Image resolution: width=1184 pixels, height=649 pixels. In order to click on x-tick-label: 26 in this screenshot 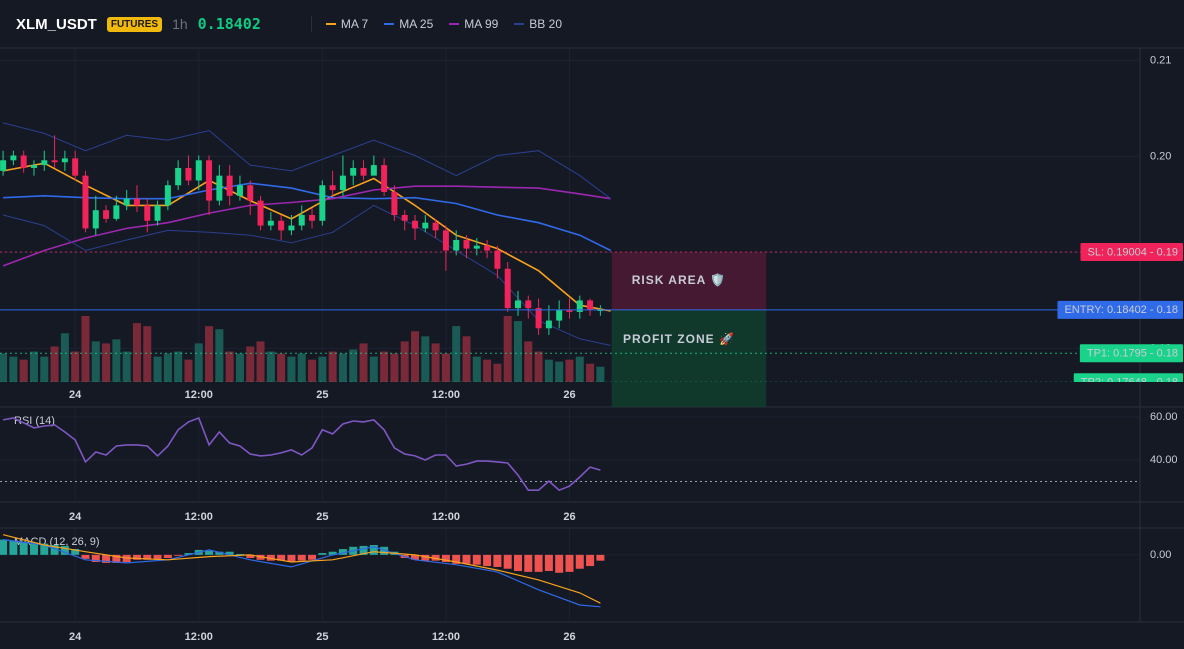, I will do `click(569, 637)`.